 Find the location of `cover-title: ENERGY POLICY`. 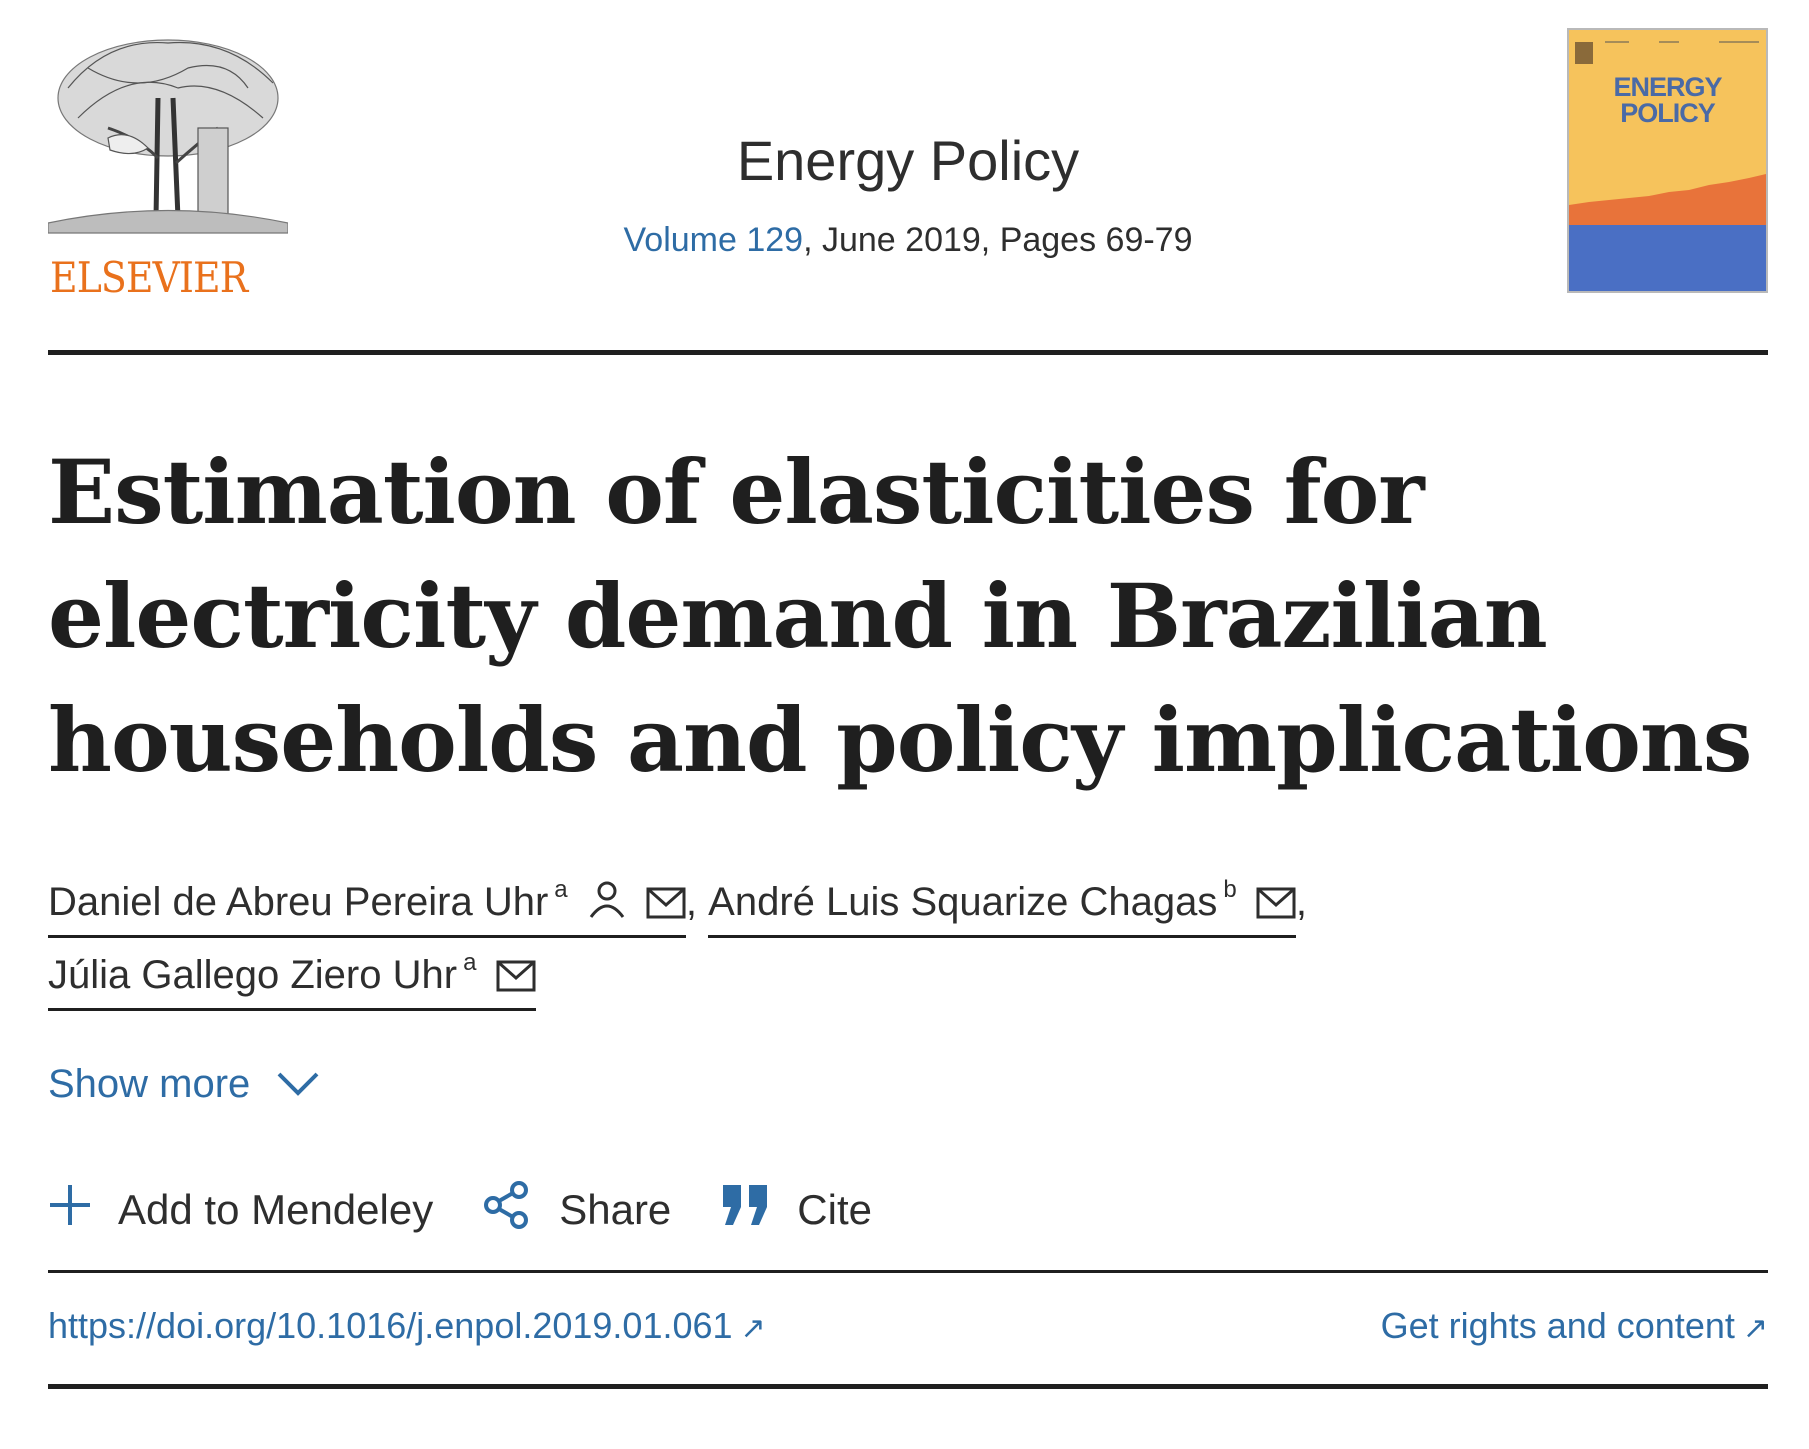

cover-title: ENERGY POLICY is located at coordinates (1667, 100).